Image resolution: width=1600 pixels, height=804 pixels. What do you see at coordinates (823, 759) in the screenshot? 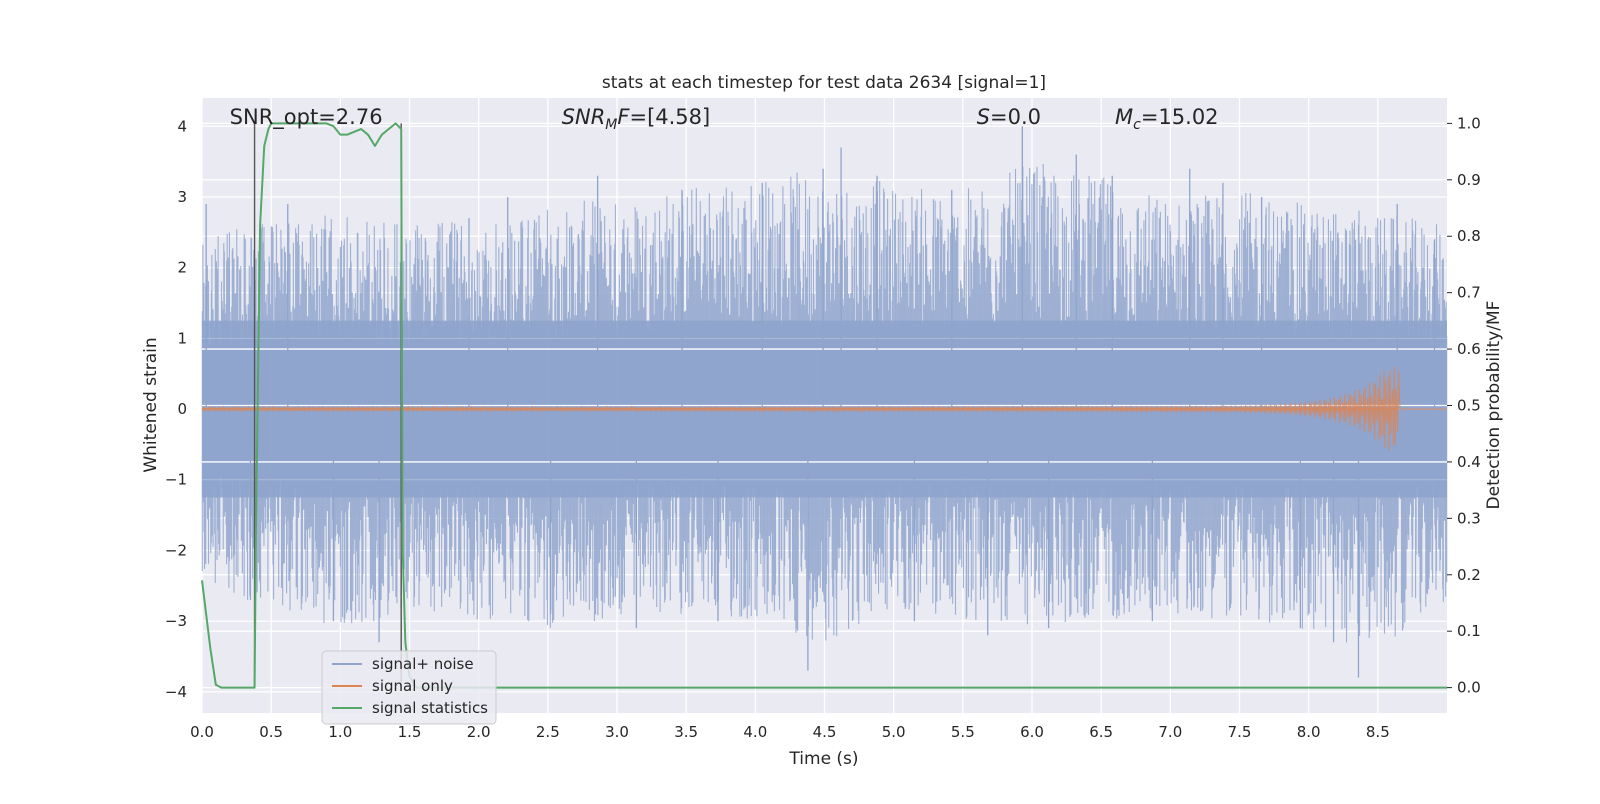
I see `x-axis-label: Time (s)` at bounding box center [823, 759].